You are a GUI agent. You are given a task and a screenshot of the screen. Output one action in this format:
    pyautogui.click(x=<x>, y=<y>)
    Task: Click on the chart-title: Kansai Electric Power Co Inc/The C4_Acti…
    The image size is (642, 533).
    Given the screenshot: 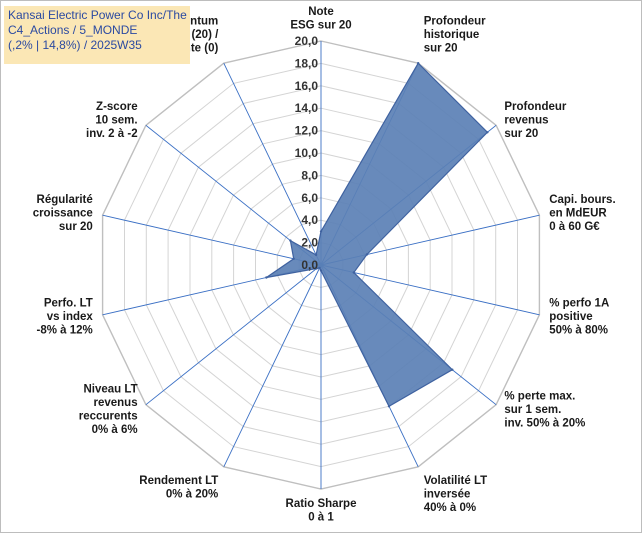 What is the action you would take?
    pyautogui.click(x=97, y=35)
    